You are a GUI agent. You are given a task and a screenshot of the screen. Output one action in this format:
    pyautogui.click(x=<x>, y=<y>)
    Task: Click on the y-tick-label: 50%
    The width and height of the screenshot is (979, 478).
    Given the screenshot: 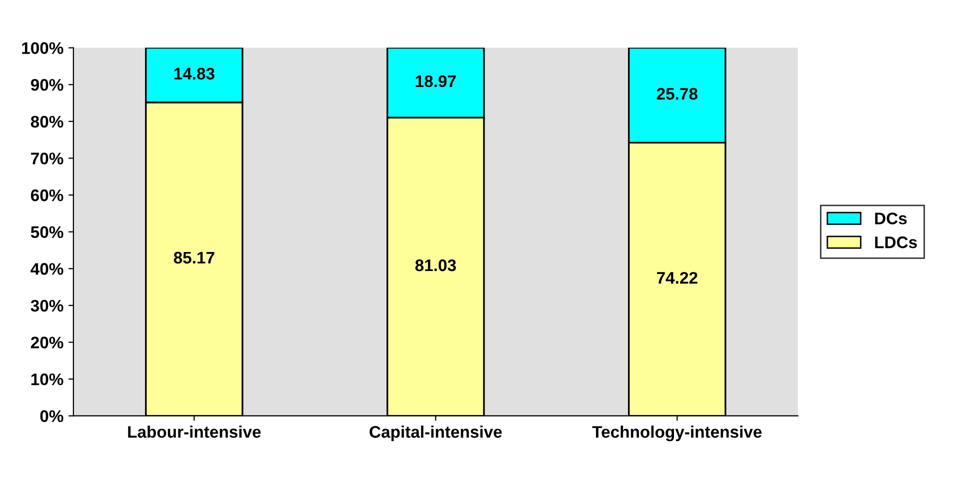 What is the action you would take?
    pyautogui.click(x=47, y=232)
    